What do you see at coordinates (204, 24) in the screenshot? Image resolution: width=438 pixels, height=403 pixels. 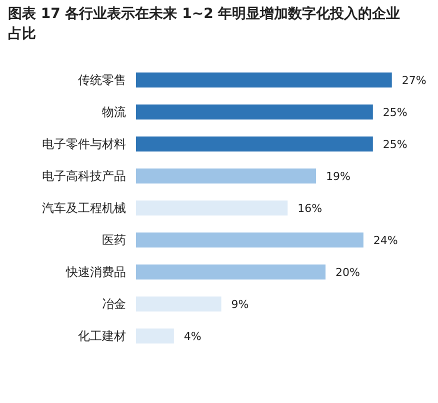 I see `title: 图表 17 各行业表示在未来 1~2 年明显增加数字化投入的企业占比` at bounding box center [204, 24].